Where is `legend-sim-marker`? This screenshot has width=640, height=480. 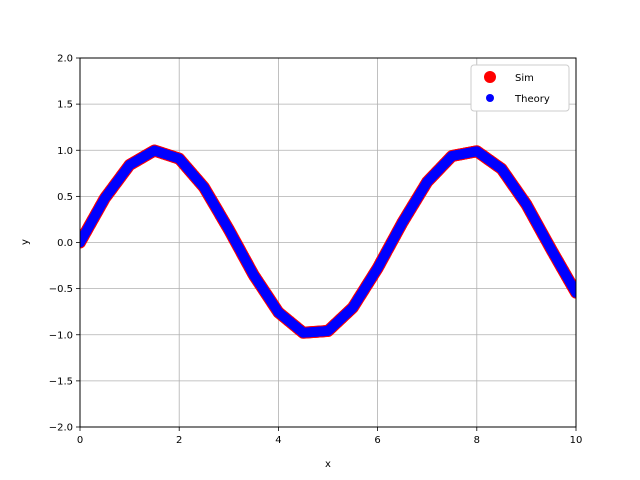 legend-sim-marker is located at coordinates (490, 77).